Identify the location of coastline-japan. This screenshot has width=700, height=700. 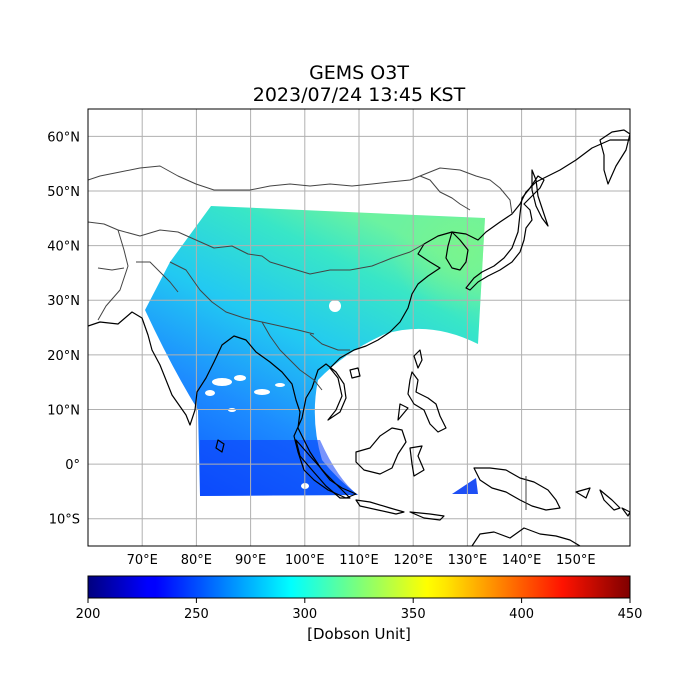
(505, 233).